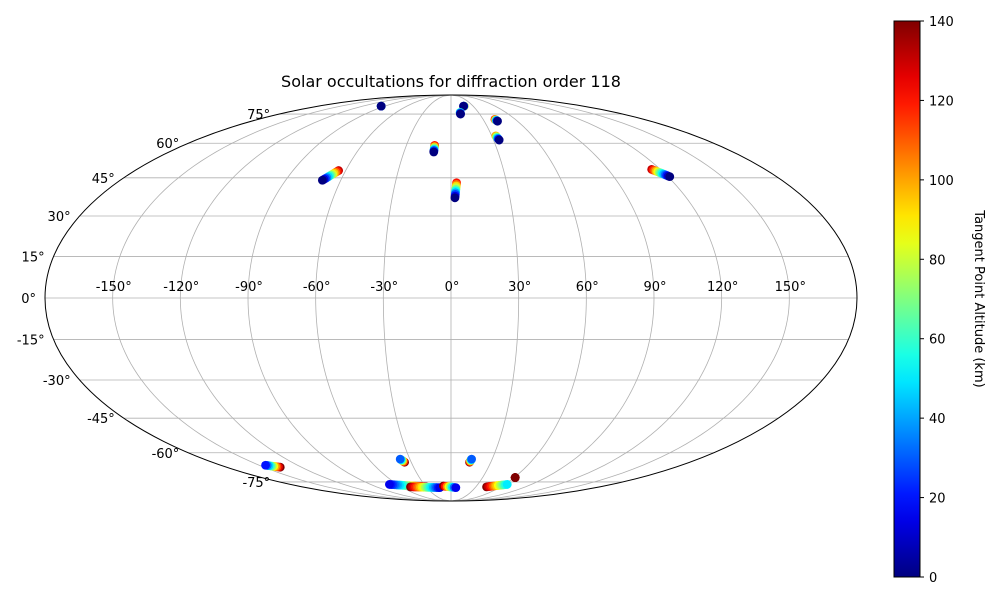  I want to click on lat-tick-label: 75°, so click(258, 115).